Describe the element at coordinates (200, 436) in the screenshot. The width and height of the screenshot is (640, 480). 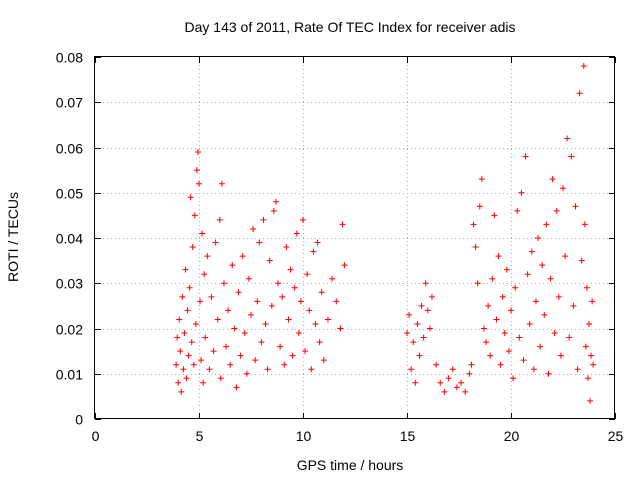
I see `x-tick-label: 5` at that location.